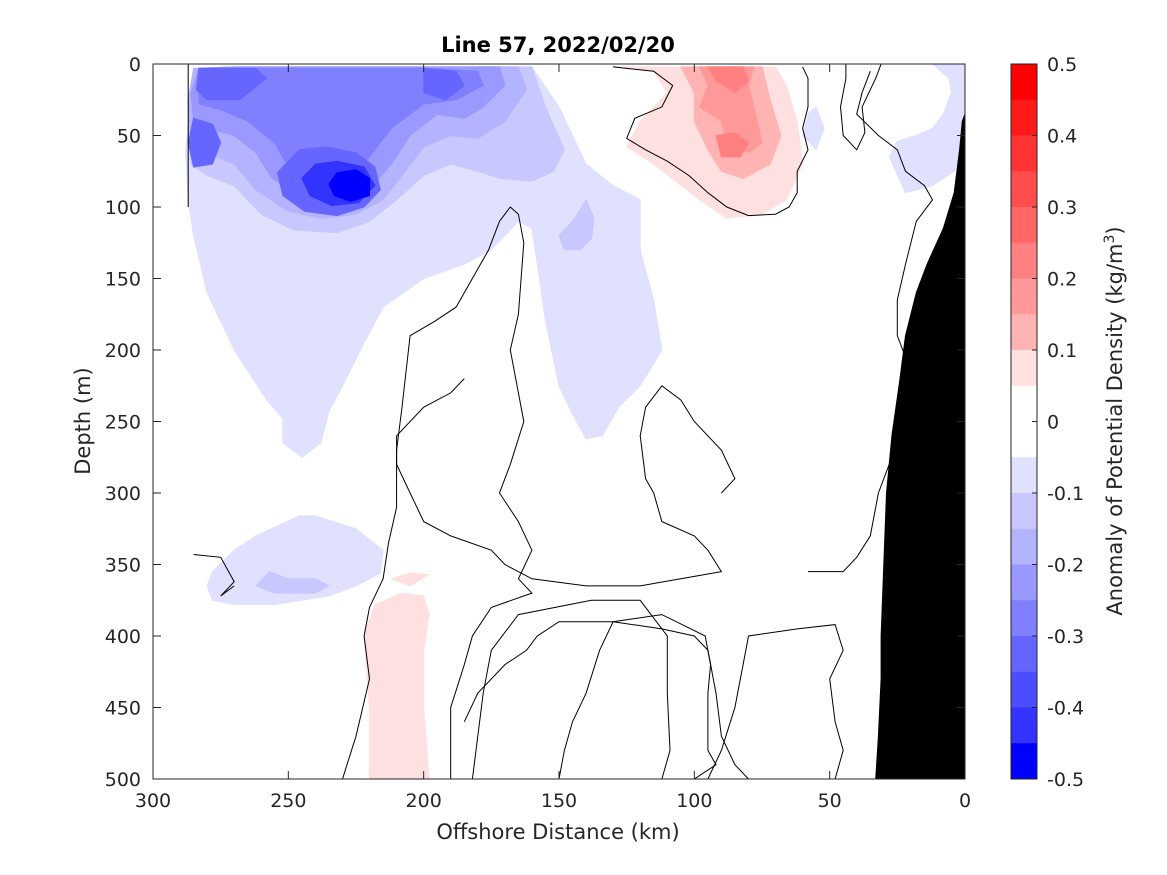 This screenshot has width=1167, height=875. I want to click on colorbar-tick-label: -0.2, so click(1065, 566).